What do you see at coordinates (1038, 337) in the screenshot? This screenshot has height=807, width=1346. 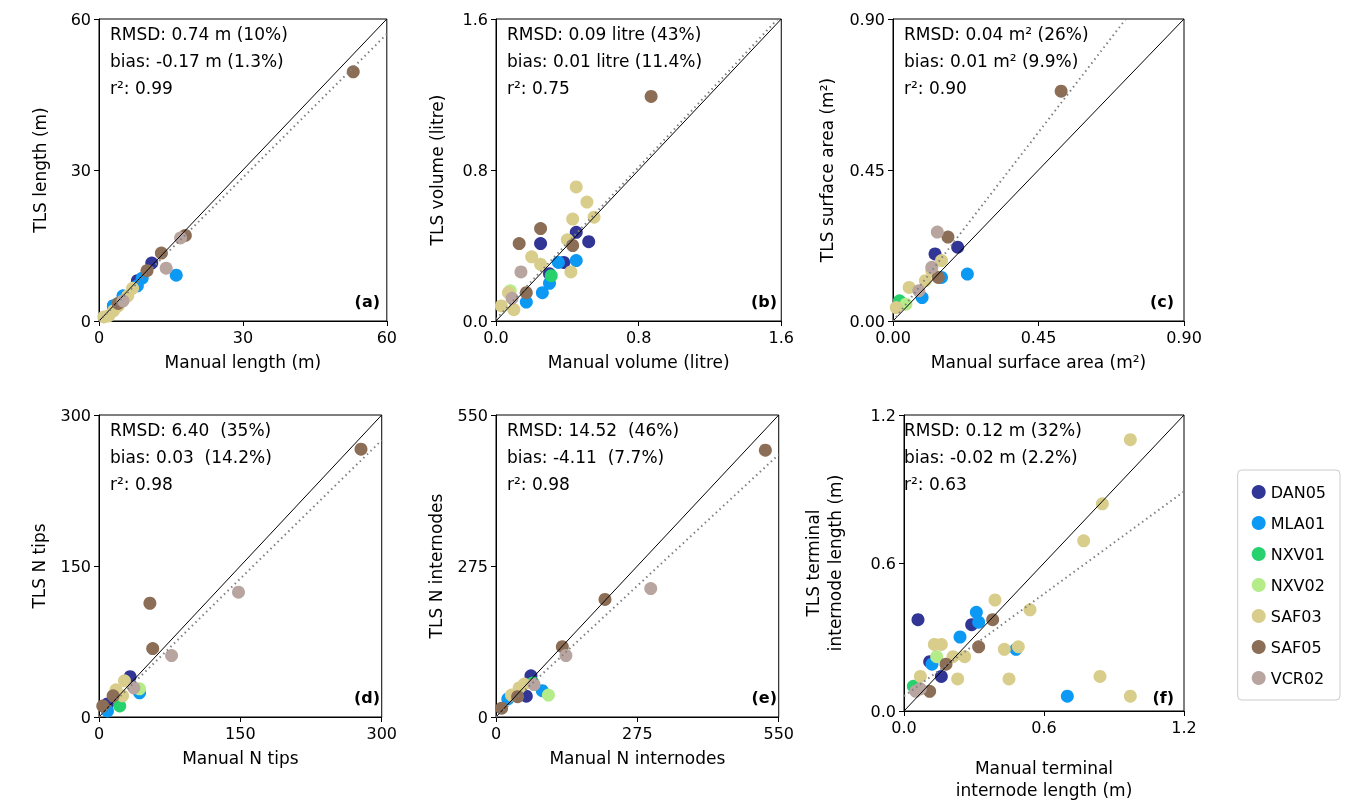 I see `x-tick-label: 0.45` at bounding box center [1038, 337].